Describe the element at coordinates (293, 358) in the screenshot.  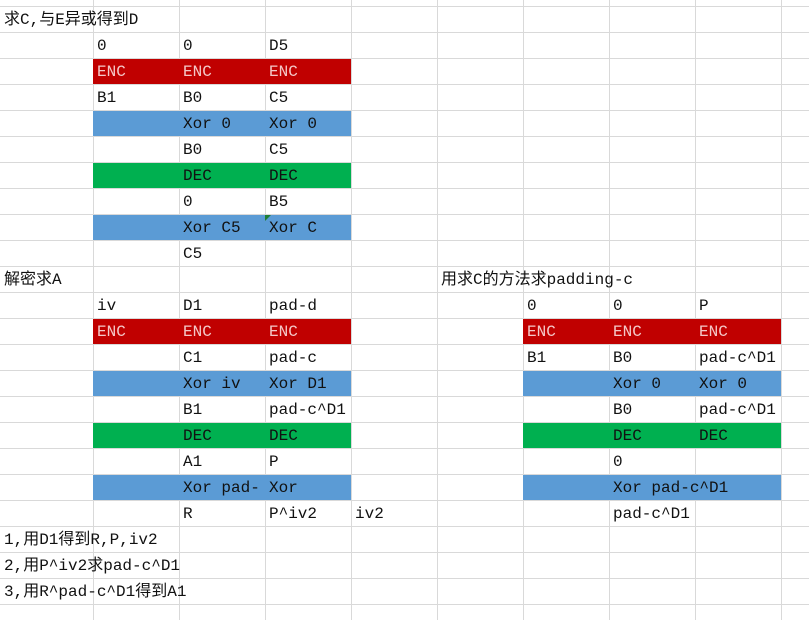
I see `cell-text: pad-c` at that location.